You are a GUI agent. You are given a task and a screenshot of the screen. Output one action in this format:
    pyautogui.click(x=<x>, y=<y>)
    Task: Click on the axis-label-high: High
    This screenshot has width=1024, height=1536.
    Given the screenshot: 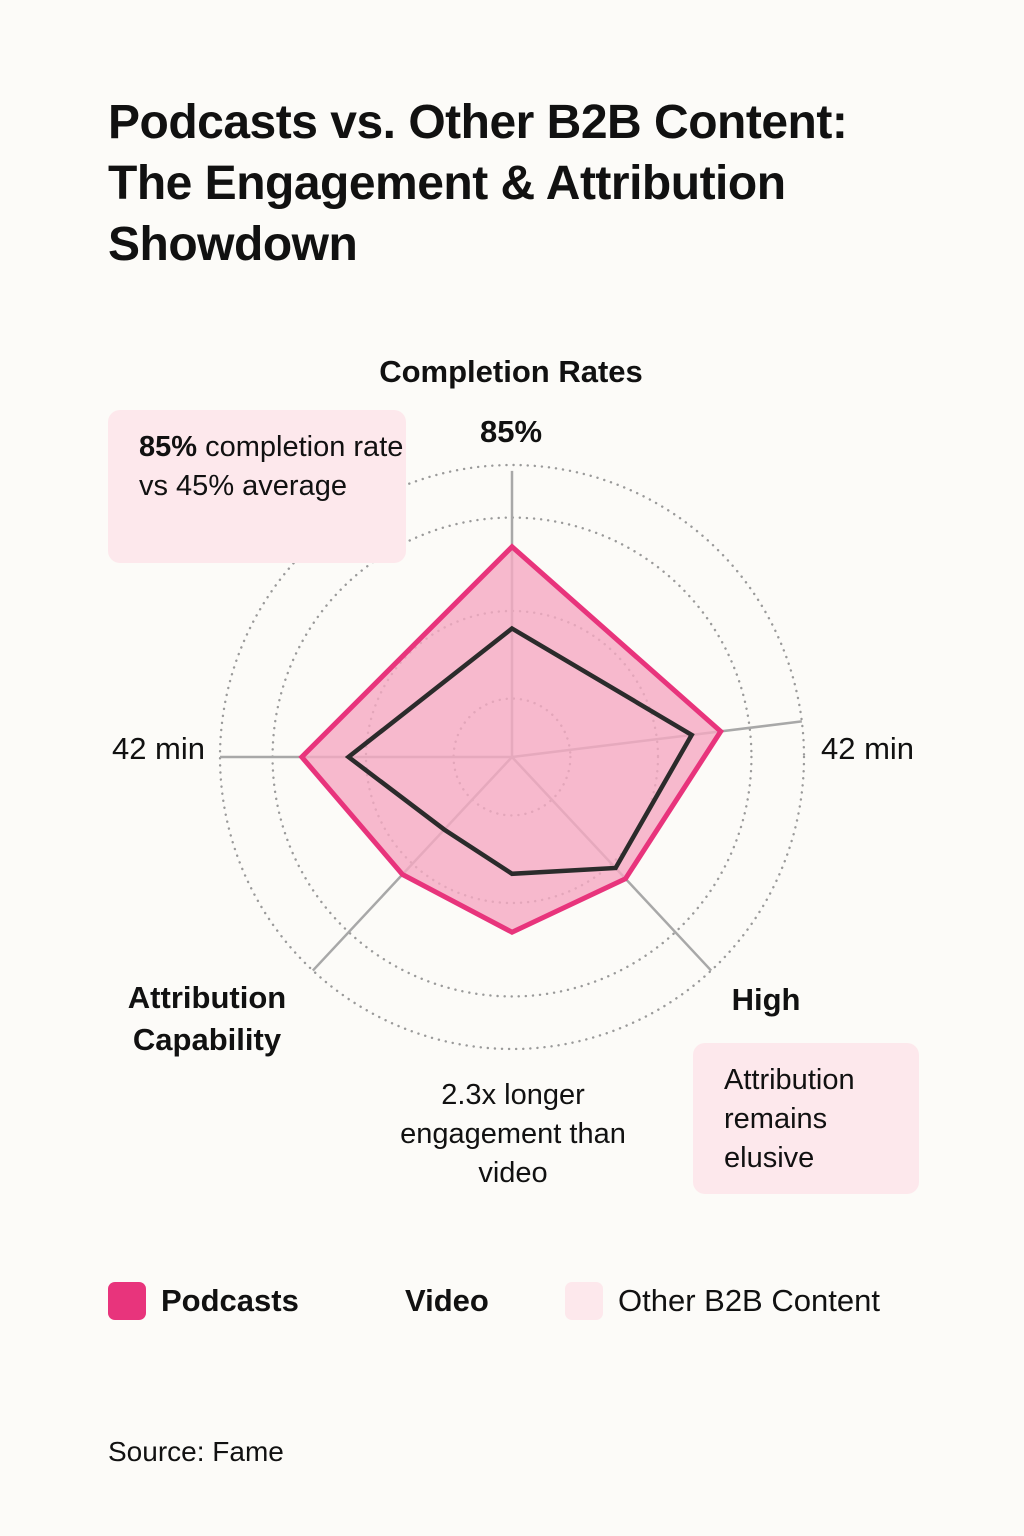 What is the action you would take?
    pyautogui.click(x=766, y=999)
    